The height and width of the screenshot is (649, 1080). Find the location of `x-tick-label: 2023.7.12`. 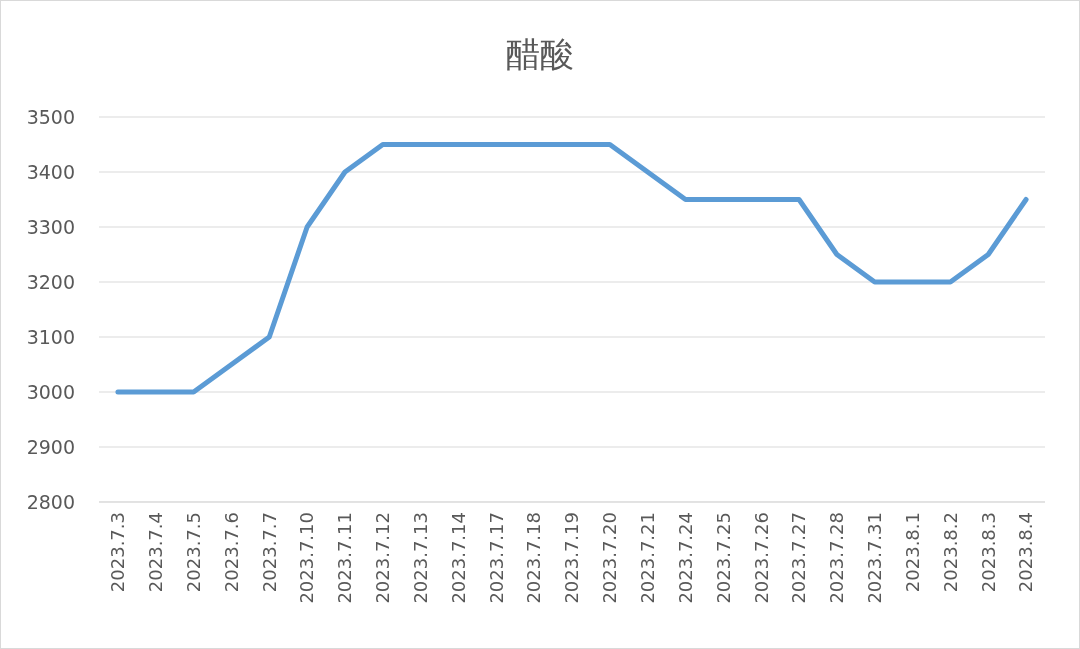

x-tick-label: 2023.7.12 is located at coordinates (383, 558).